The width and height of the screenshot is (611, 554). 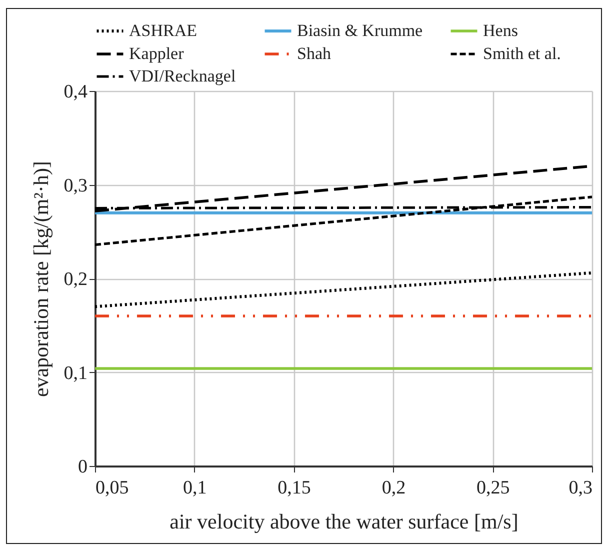 What do you see at coordinates (500, 30) in the screenshot?
I see `legend-label: Hens` at bounding box center [500, 30].